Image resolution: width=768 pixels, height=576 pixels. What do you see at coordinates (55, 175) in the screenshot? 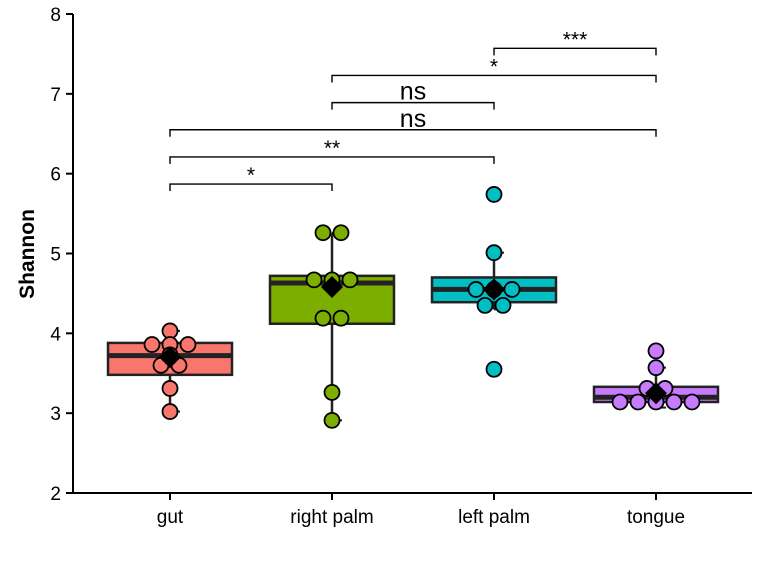
I see `y-tick-label: 6` at bounding box center [55, 175].